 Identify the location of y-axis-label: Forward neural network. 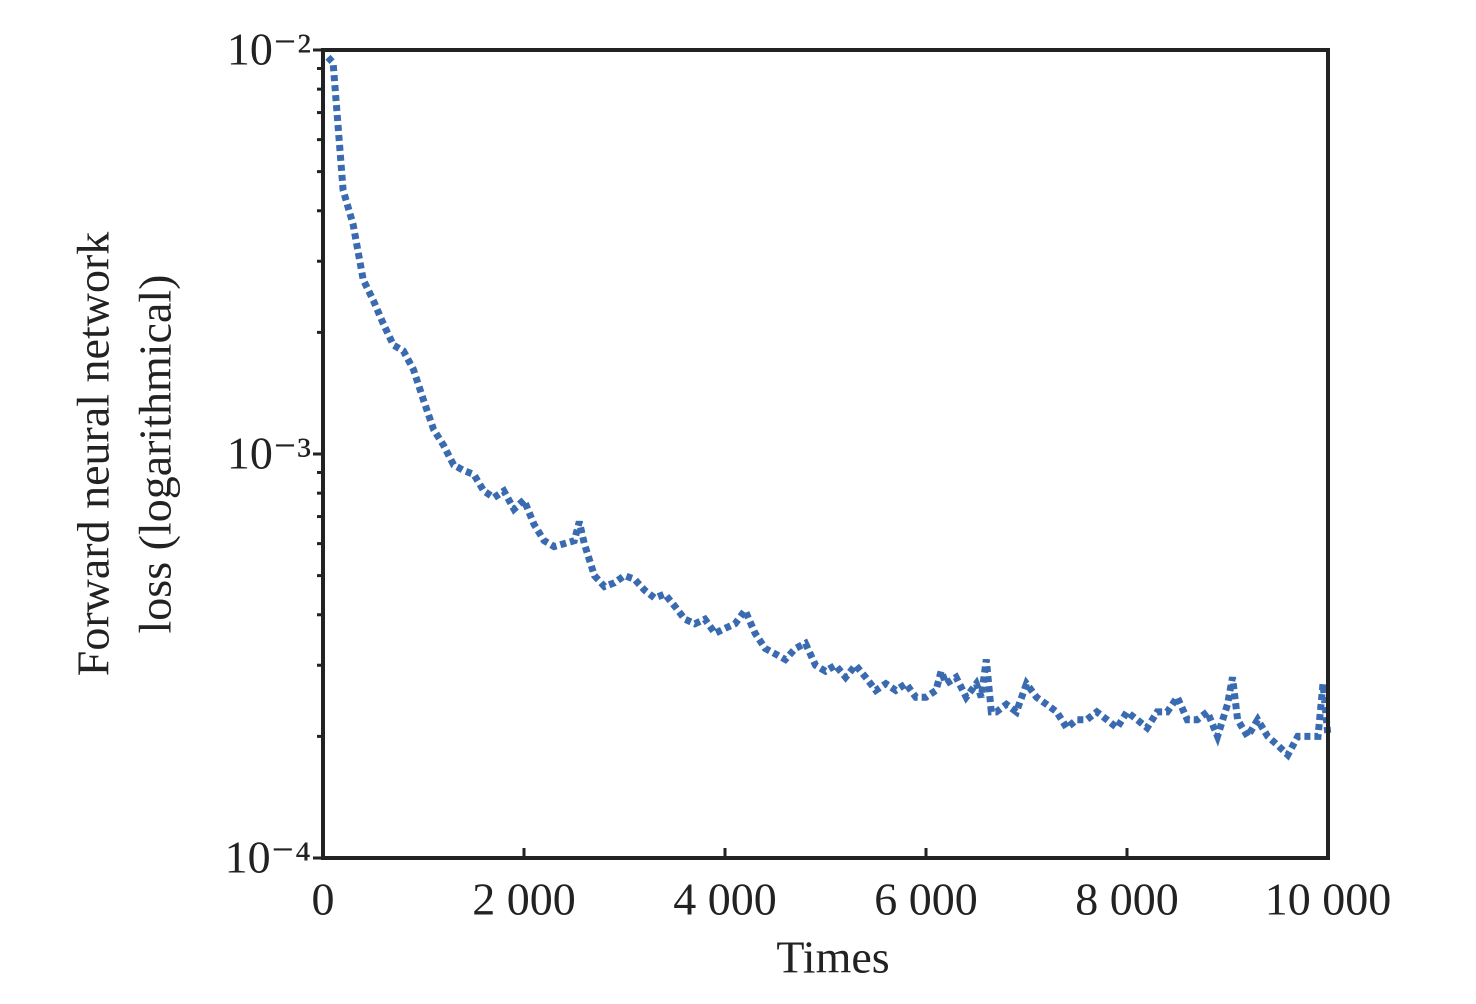
(93, 454).